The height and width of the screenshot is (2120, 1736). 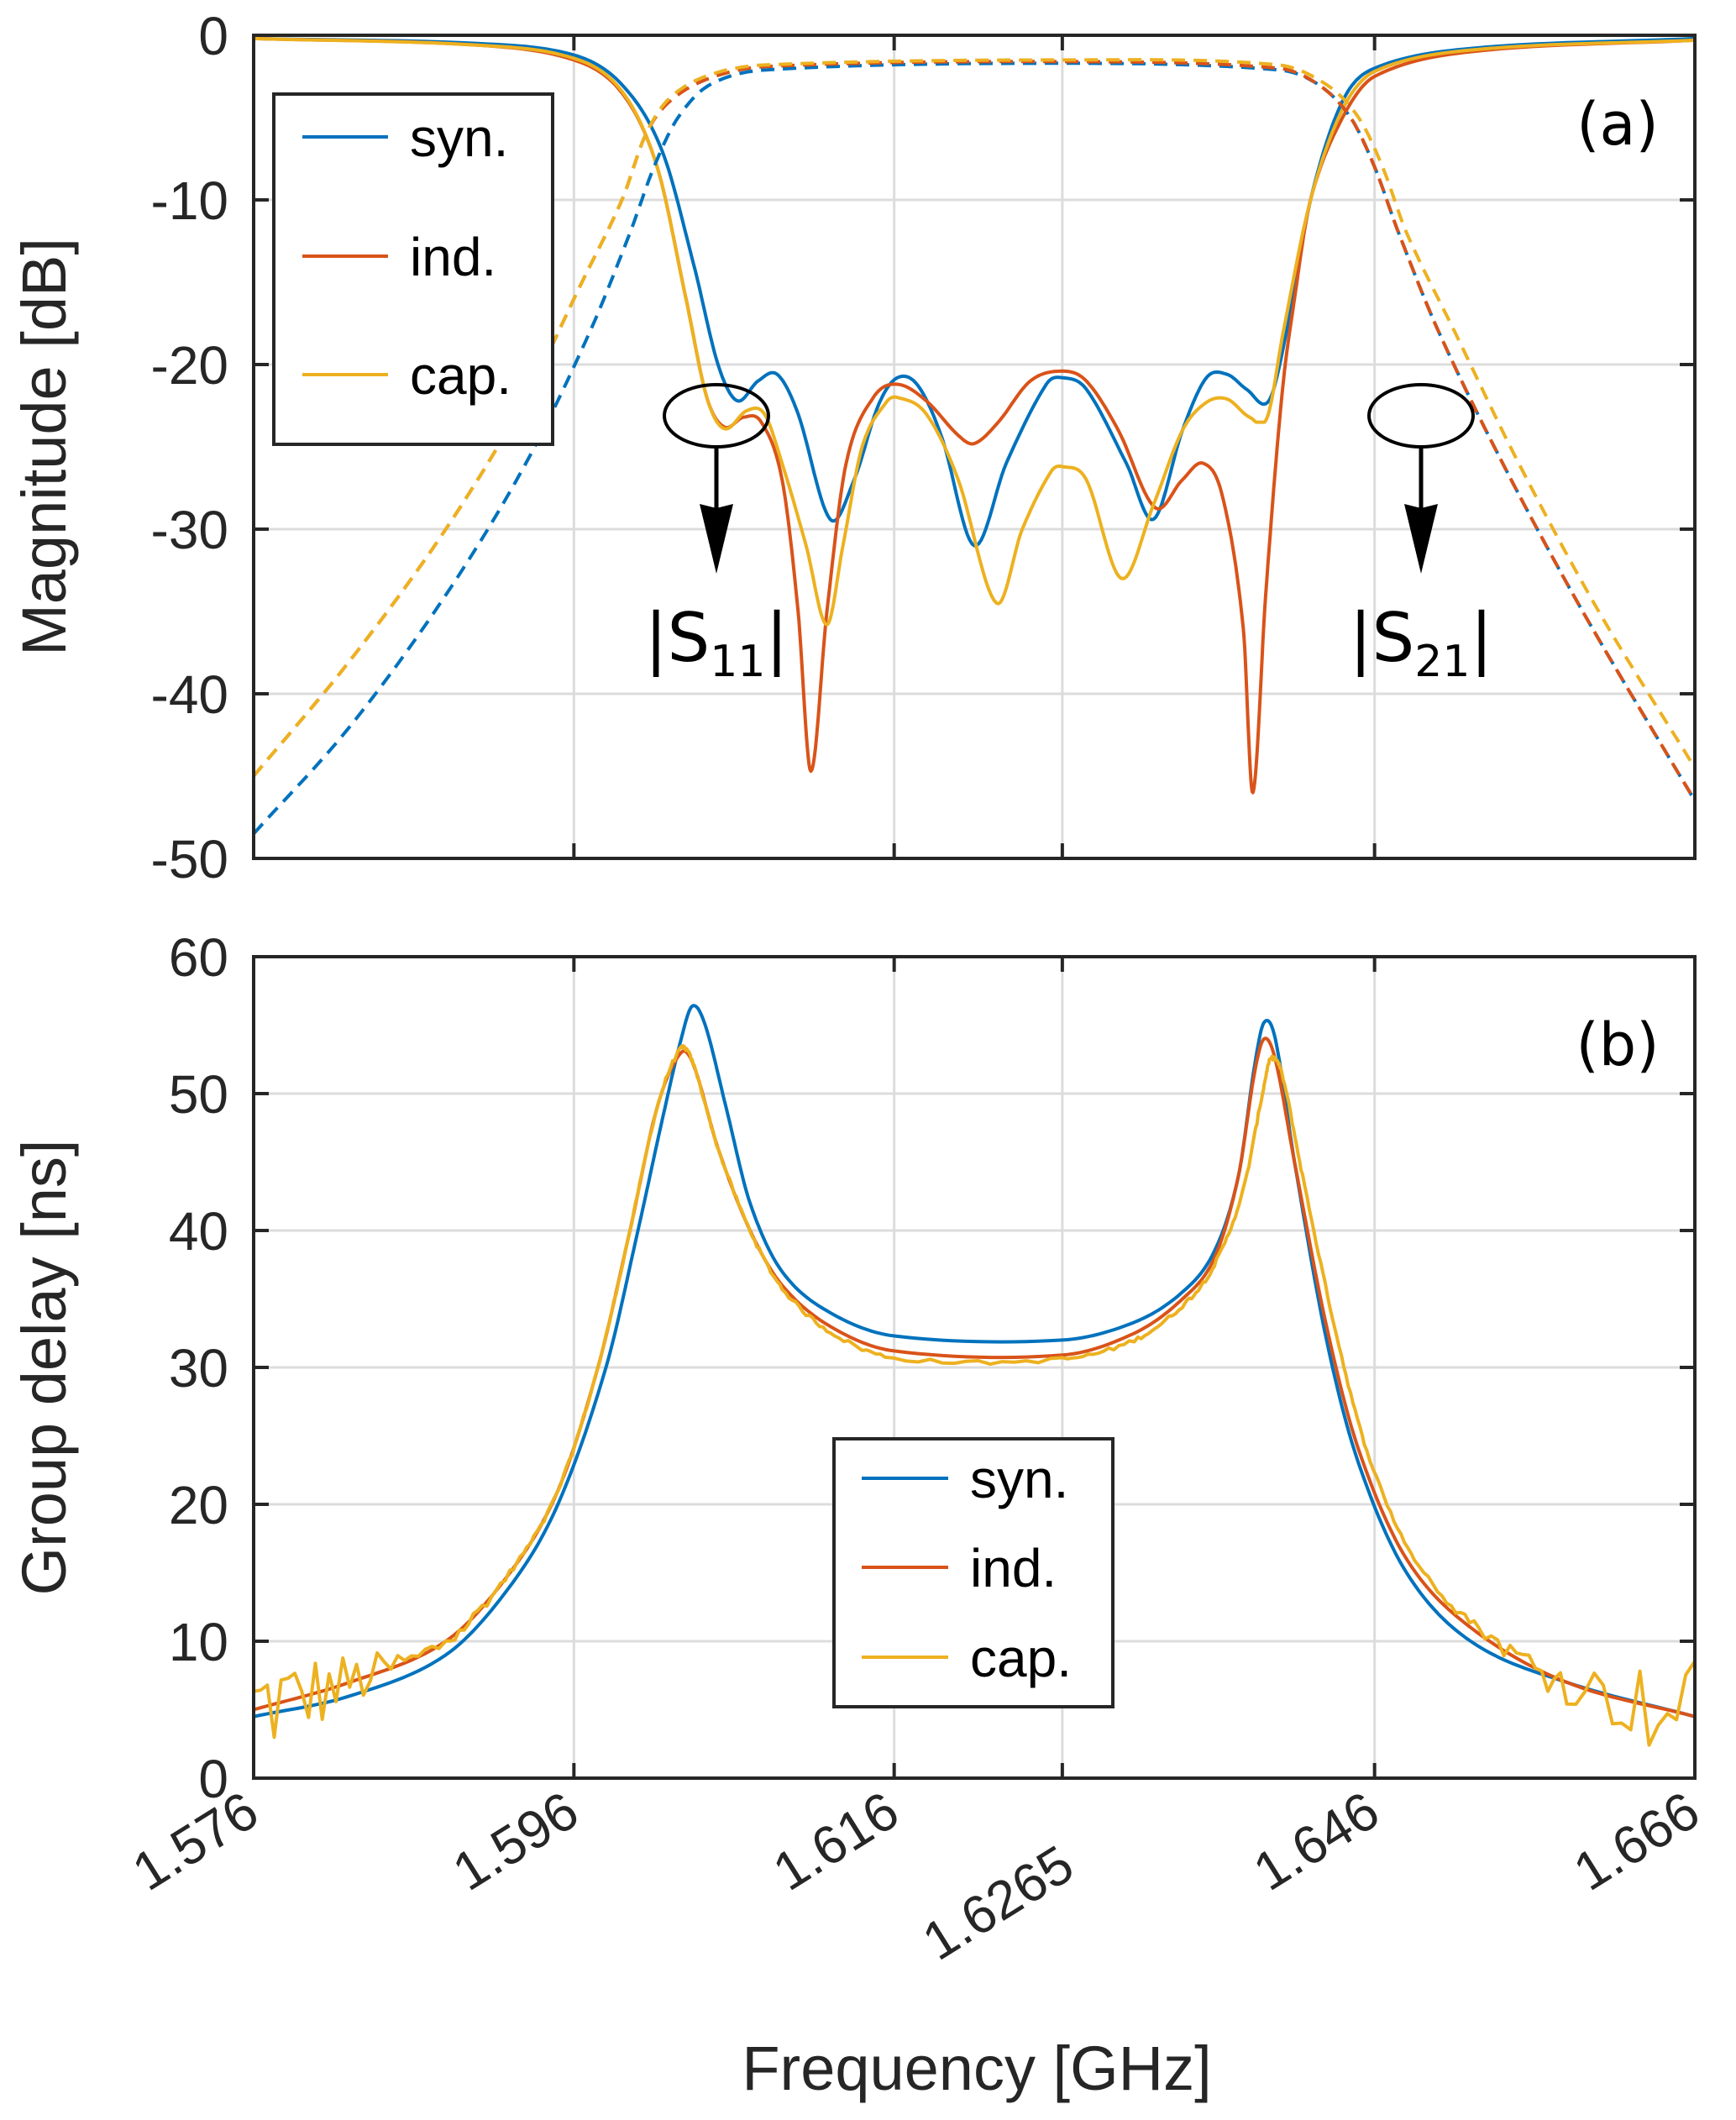 What do you see at coordinates (190, 859) in the screenshot?
I see `y-tick-label: -50` at bounding box center [190, 859].